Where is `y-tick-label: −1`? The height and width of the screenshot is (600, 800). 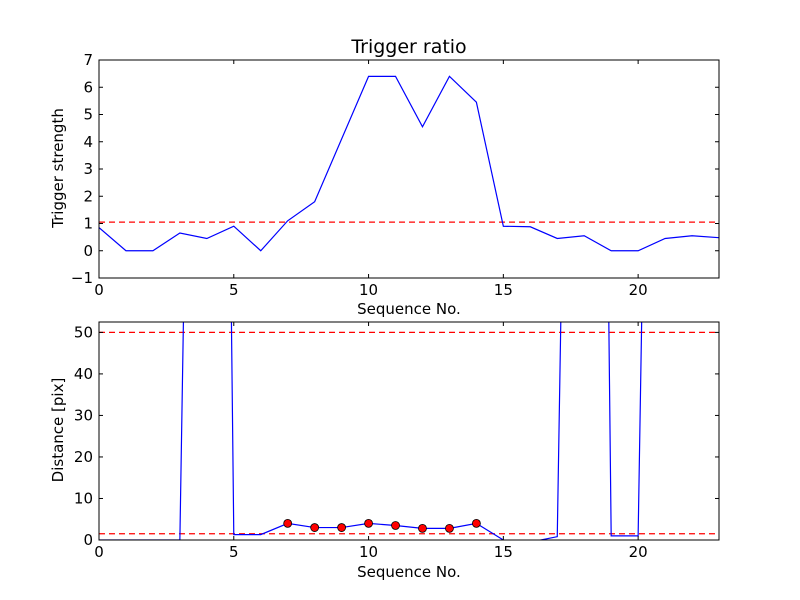 y-tick-label: −1 is located at coordinates (82, 278).